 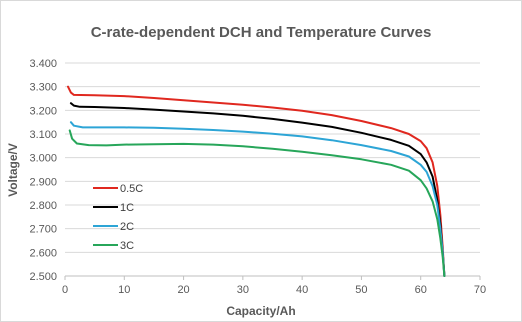 What do you see at coordinates (43, 159) in the screenshot?
I see `y-tick-label: 3.000` at bounding box center [43, 159].